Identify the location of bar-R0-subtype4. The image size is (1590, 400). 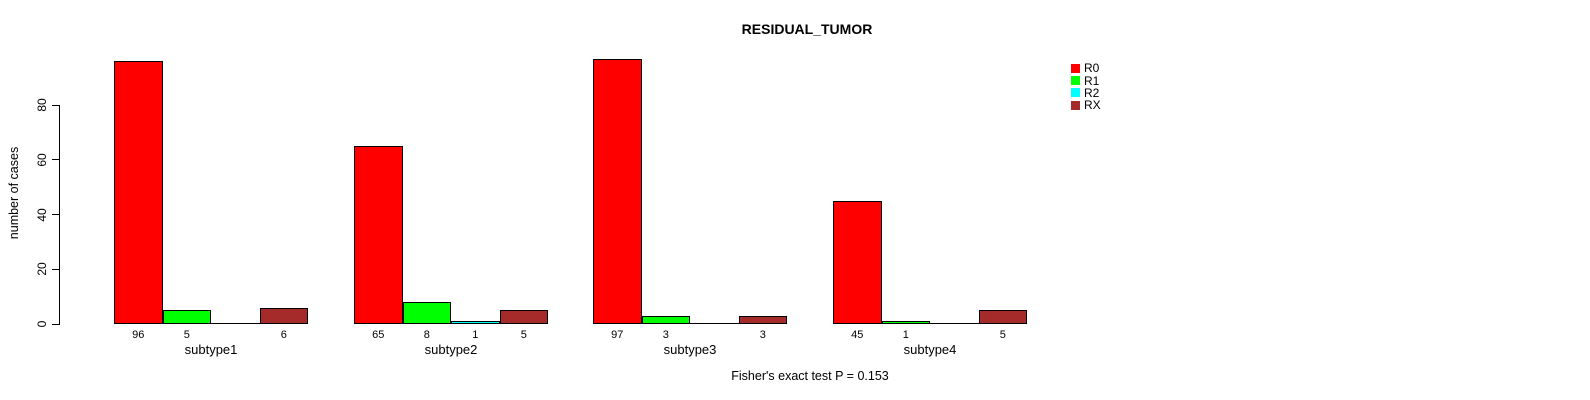
(857, 262).